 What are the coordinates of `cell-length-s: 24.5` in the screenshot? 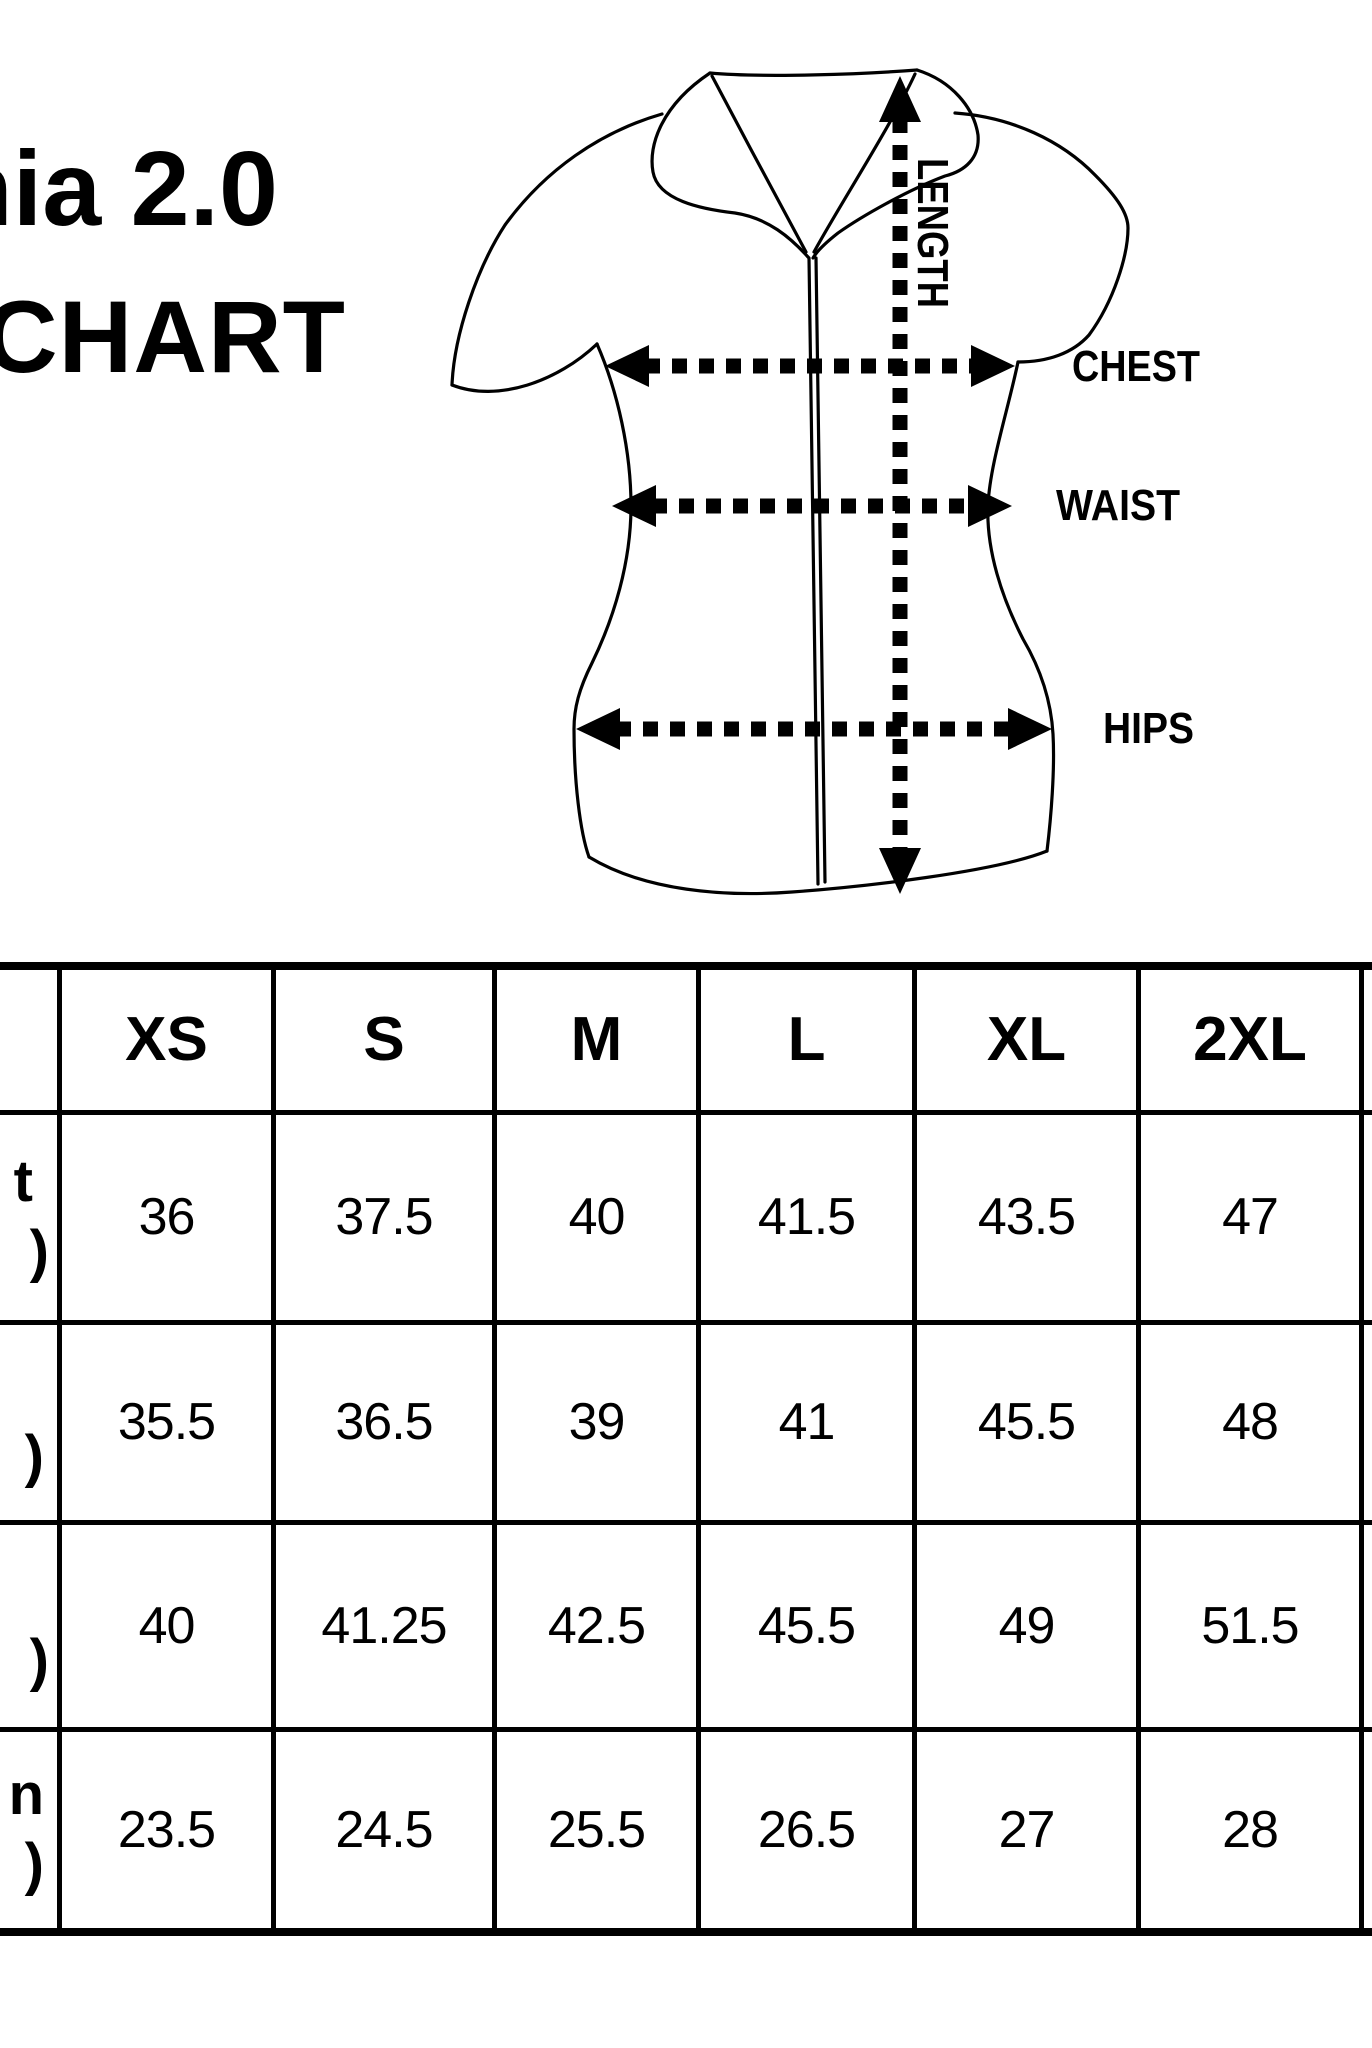 It's located at (384, 1830).